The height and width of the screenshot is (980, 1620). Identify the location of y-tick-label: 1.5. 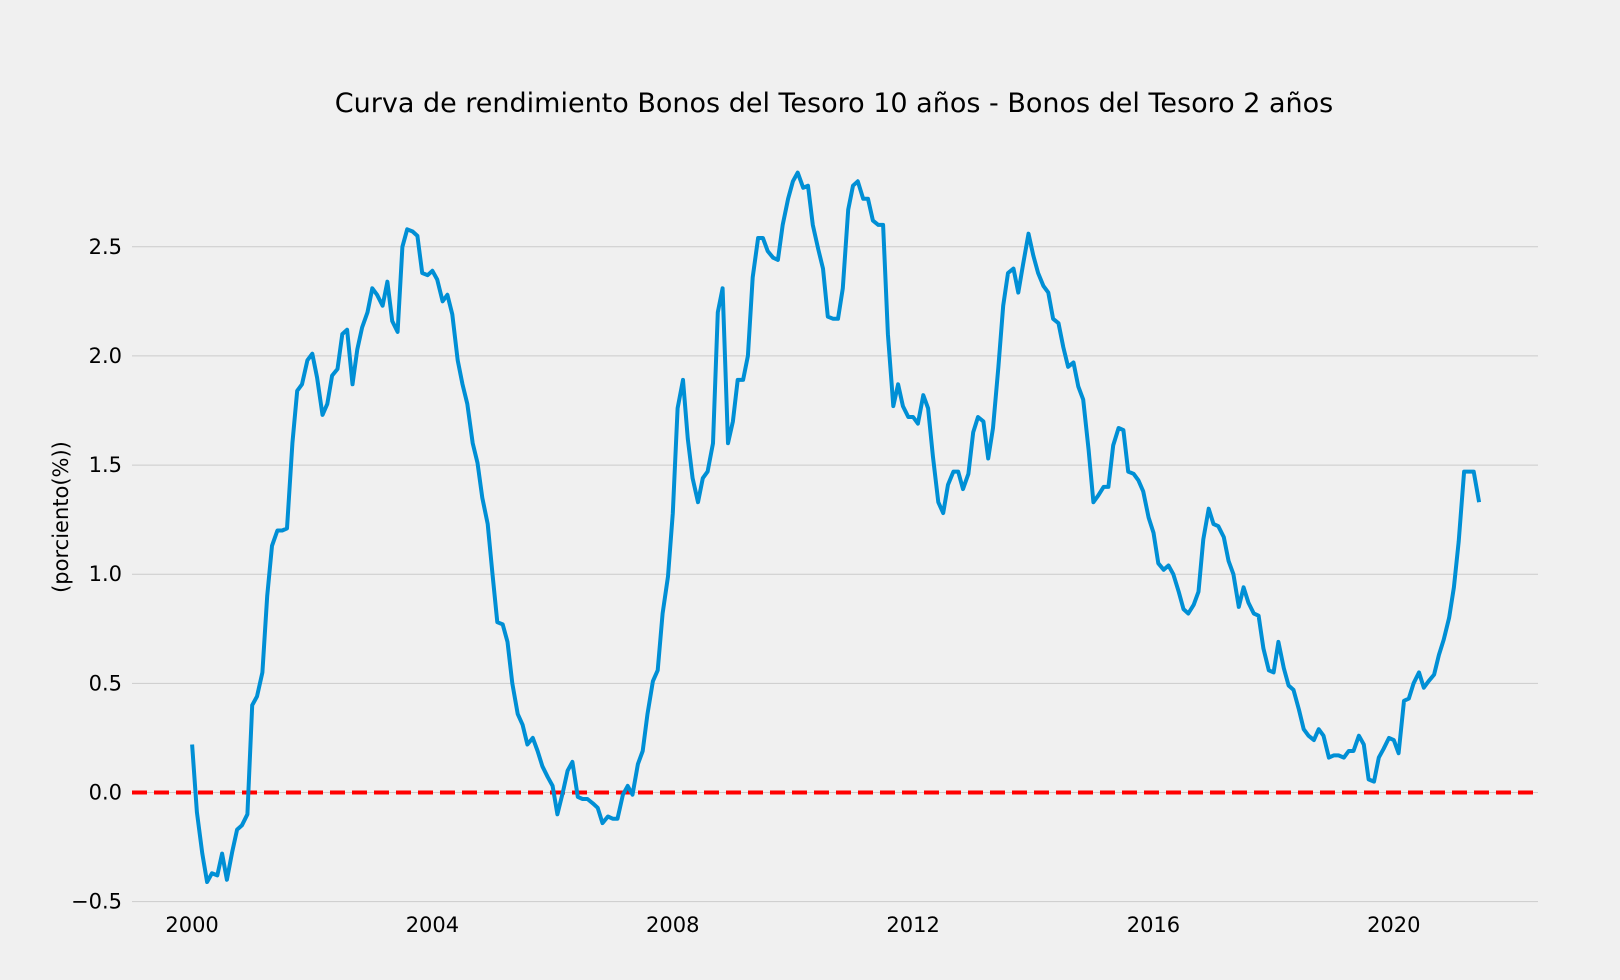
(105, 465).